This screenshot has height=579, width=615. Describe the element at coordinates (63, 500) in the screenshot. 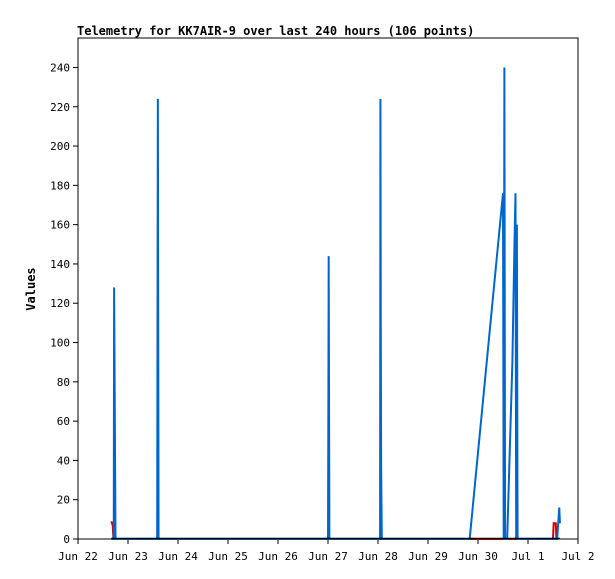

I see `y-tick-label: 20` at that location.